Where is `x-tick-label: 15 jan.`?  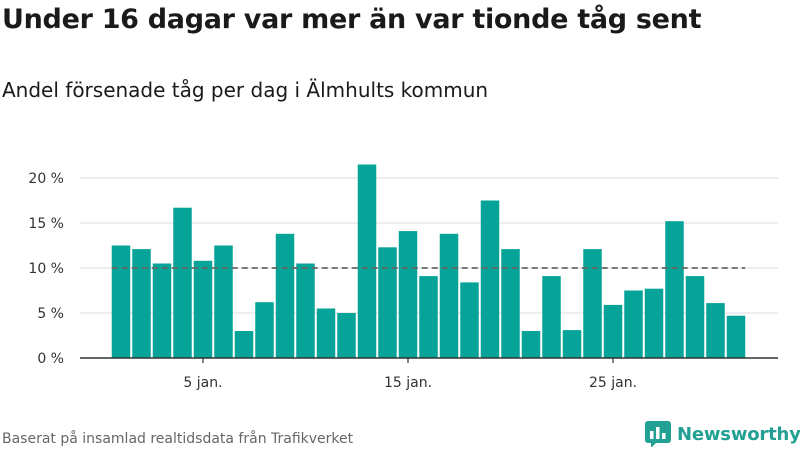
x-tick-label: 15 jan. is located at coordinates (408, 383).